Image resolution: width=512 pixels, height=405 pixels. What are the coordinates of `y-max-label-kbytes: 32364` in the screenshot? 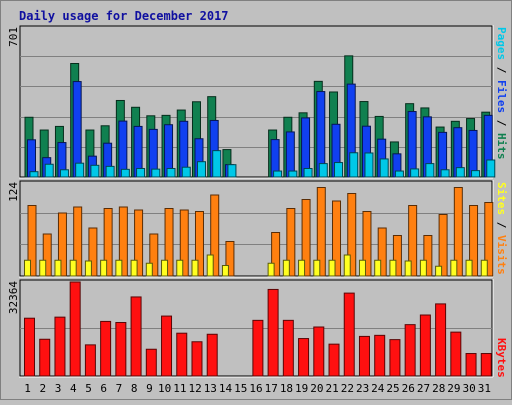 It's located at (13, 297).